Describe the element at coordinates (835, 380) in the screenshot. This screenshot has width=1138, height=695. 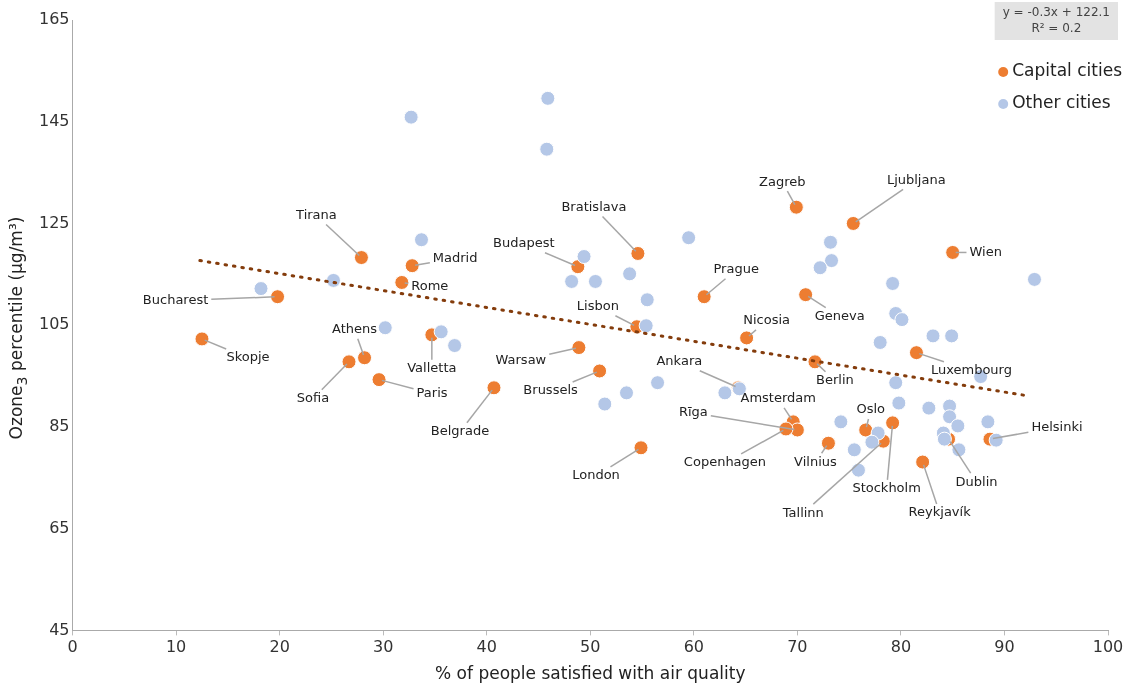
I see `annotation: Berlin` at that location.